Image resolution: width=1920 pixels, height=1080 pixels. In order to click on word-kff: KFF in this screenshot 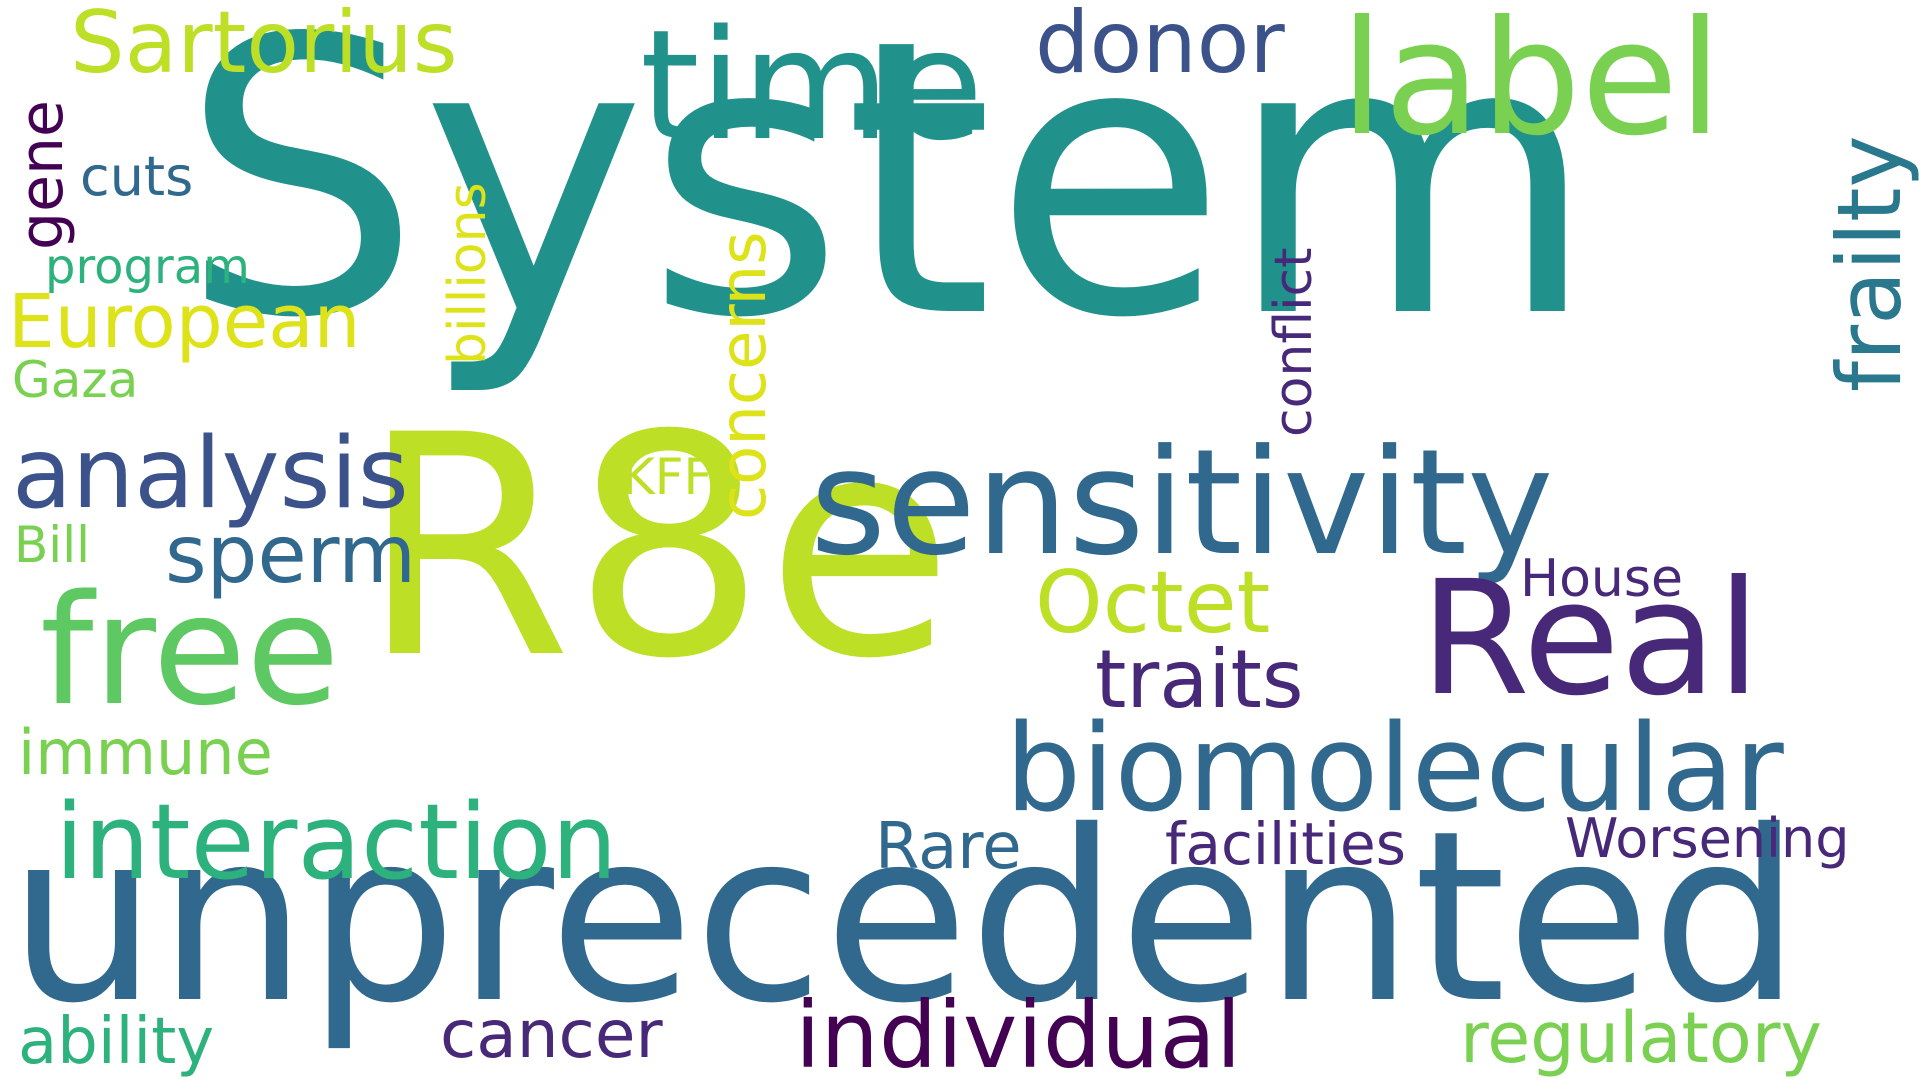, I will do `click(667, 477)`.